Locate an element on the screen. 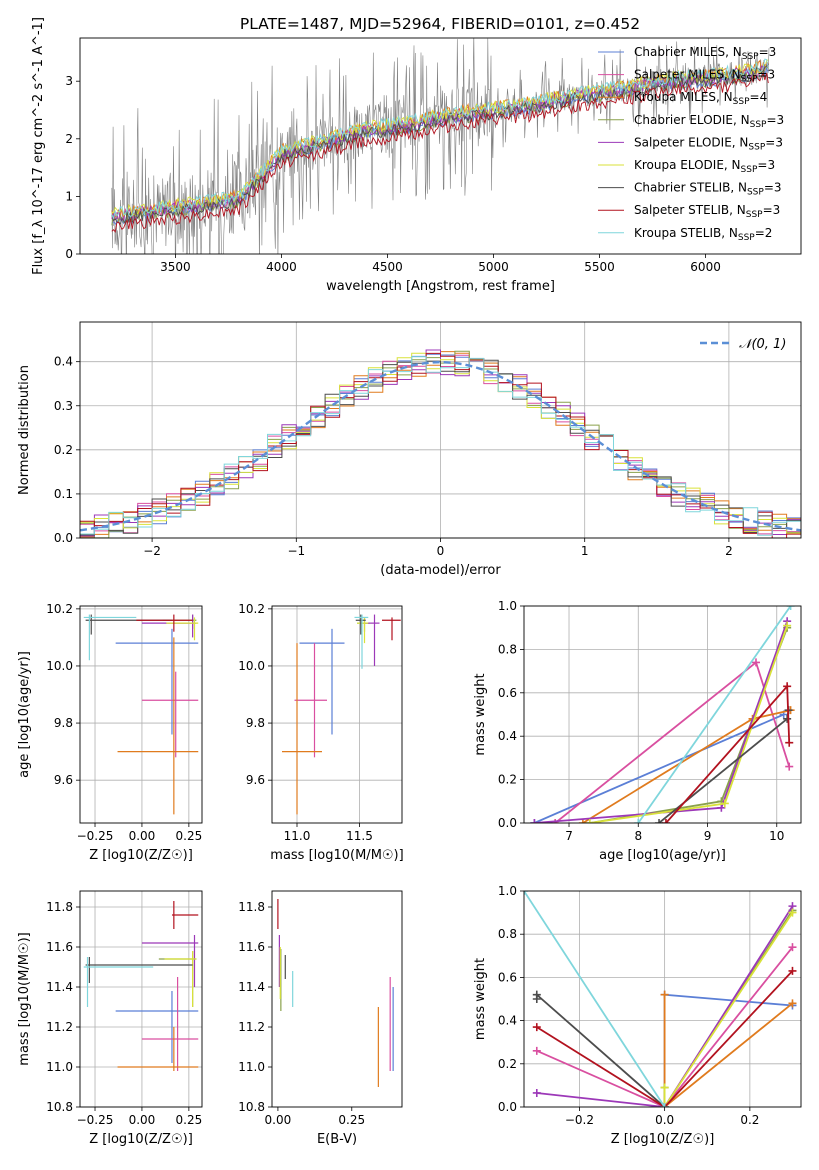  x-tick-label: 9 is located at coordinates (708, 836).